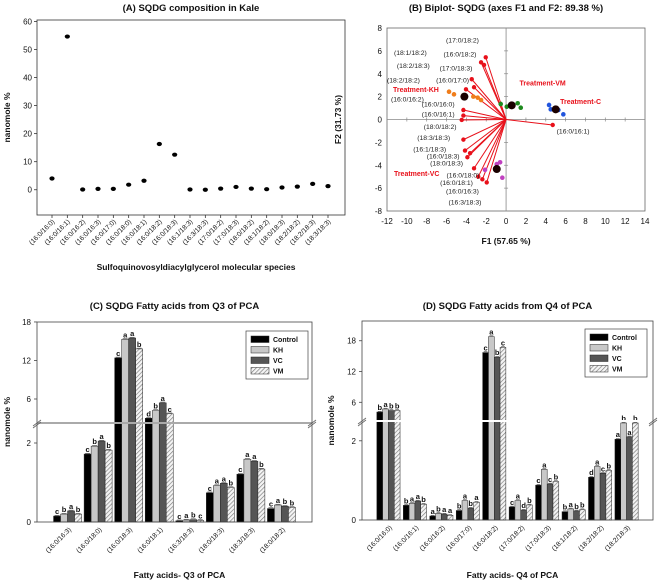  Describe the element at coordinates (506, 221) in the screenshot. I see `x-tick-label: 0` at that location.